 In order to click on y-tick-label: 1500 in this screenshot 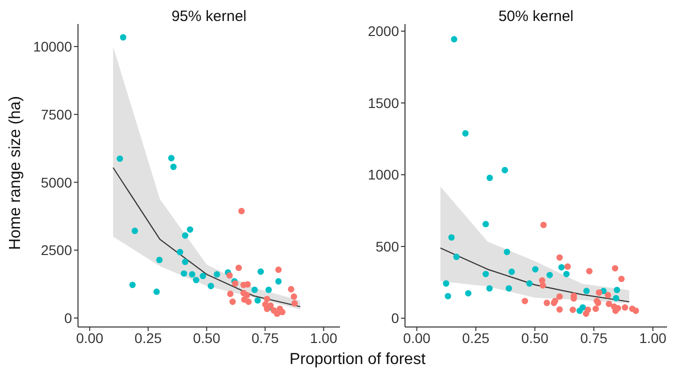, I will do `click(384, 102)`.